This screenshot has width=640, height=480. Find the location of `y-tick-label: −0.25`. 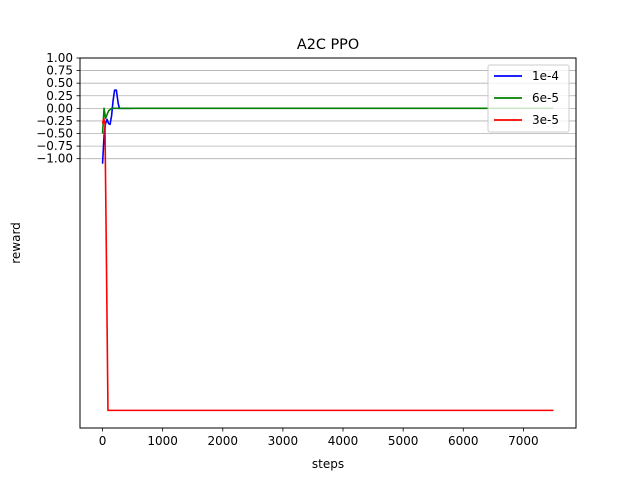

y-tick-label: −0.25 is located at coordinates (54, 121).